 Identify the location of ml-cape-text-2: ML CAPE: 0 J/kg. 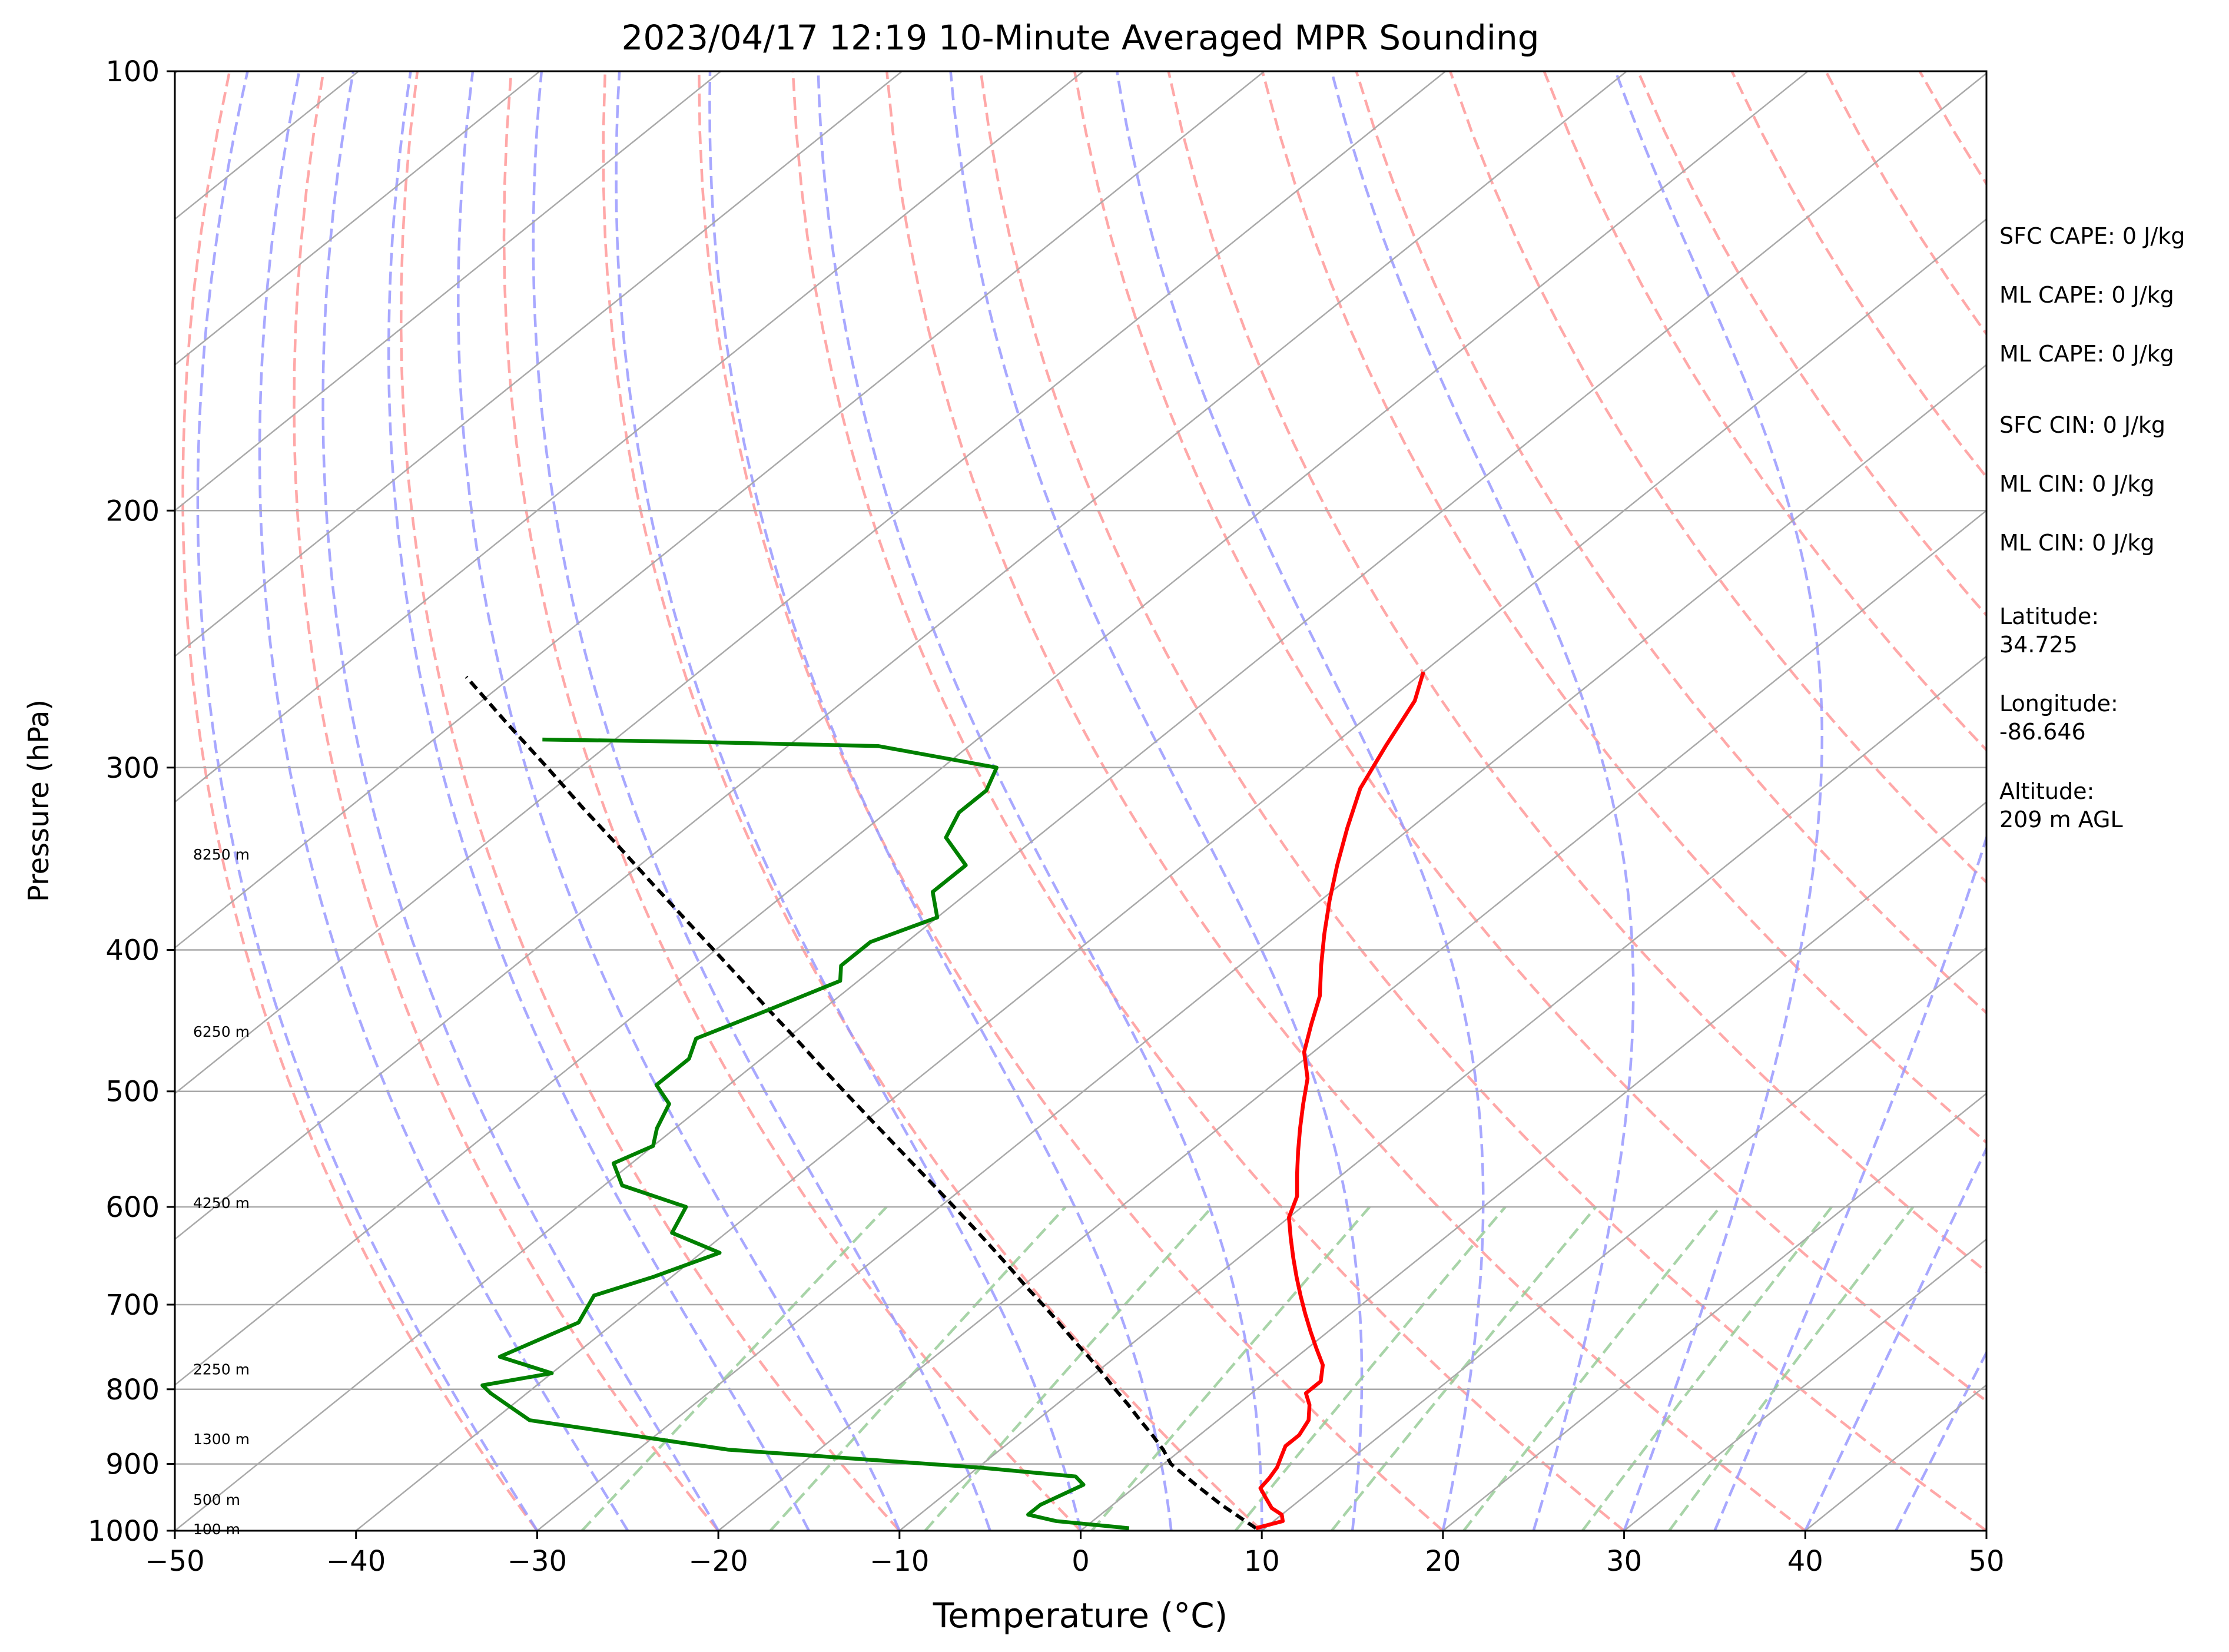
(2086, 354).